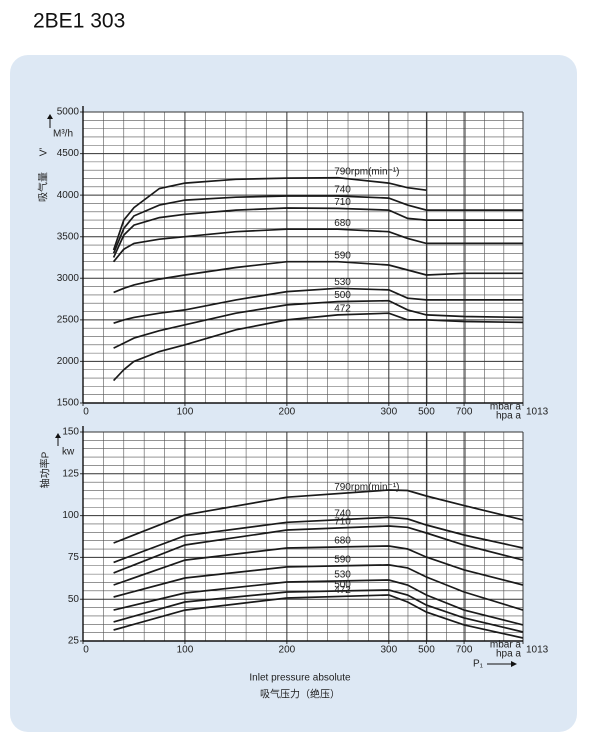 Image resolution: width=592 pixels, height=751 pixels. What do you see at coordinates (478, 664) in the screenshot?
I see `x-symbol: P₁` at bounding box center [478, 664].